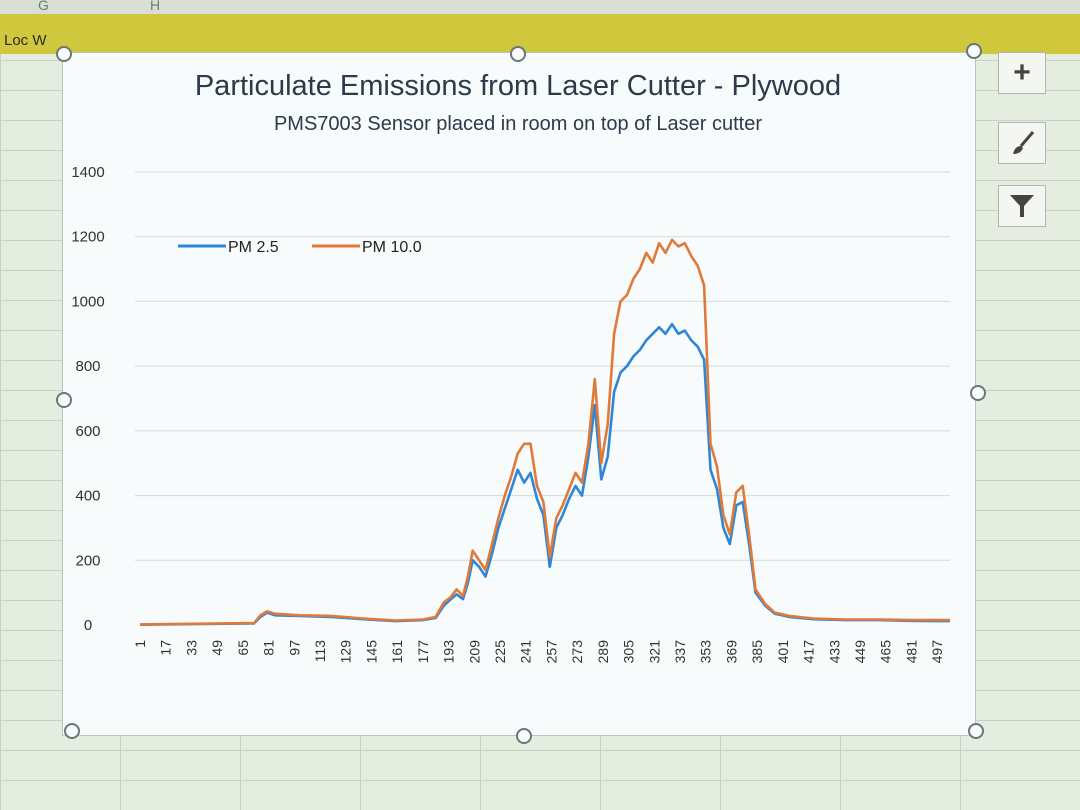 The width and height of the screenshot is (1080, 810). What do you see at coordinates (191, 648) in the screenshot?
I see `x-tick-label: 33` at bounding box center [191, 648].